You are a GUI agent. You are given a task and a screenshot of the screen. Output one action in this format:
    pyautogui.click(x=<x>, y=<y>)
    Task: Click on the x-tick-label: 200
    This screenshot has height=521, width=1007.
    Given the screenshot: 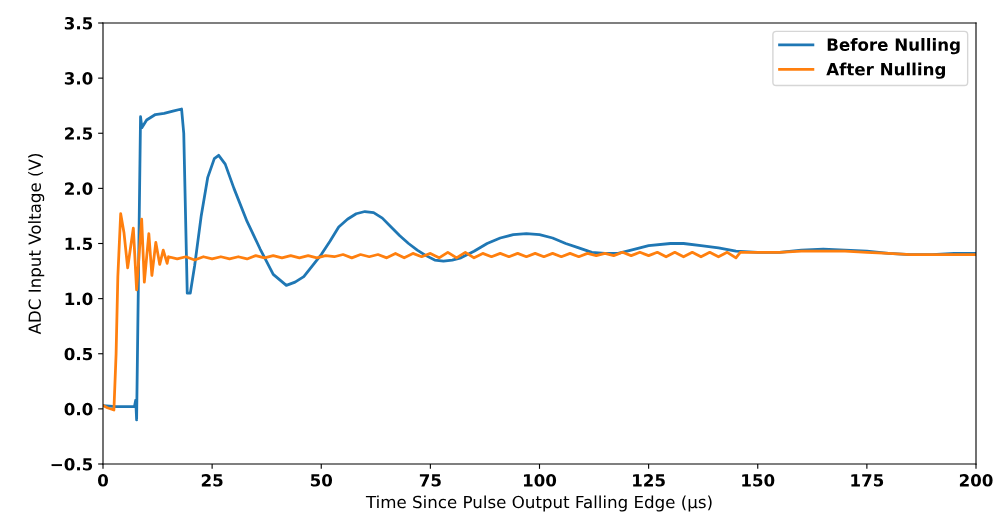 What is the action you would take?
    pyautogui.click(x=976, y=480)
    